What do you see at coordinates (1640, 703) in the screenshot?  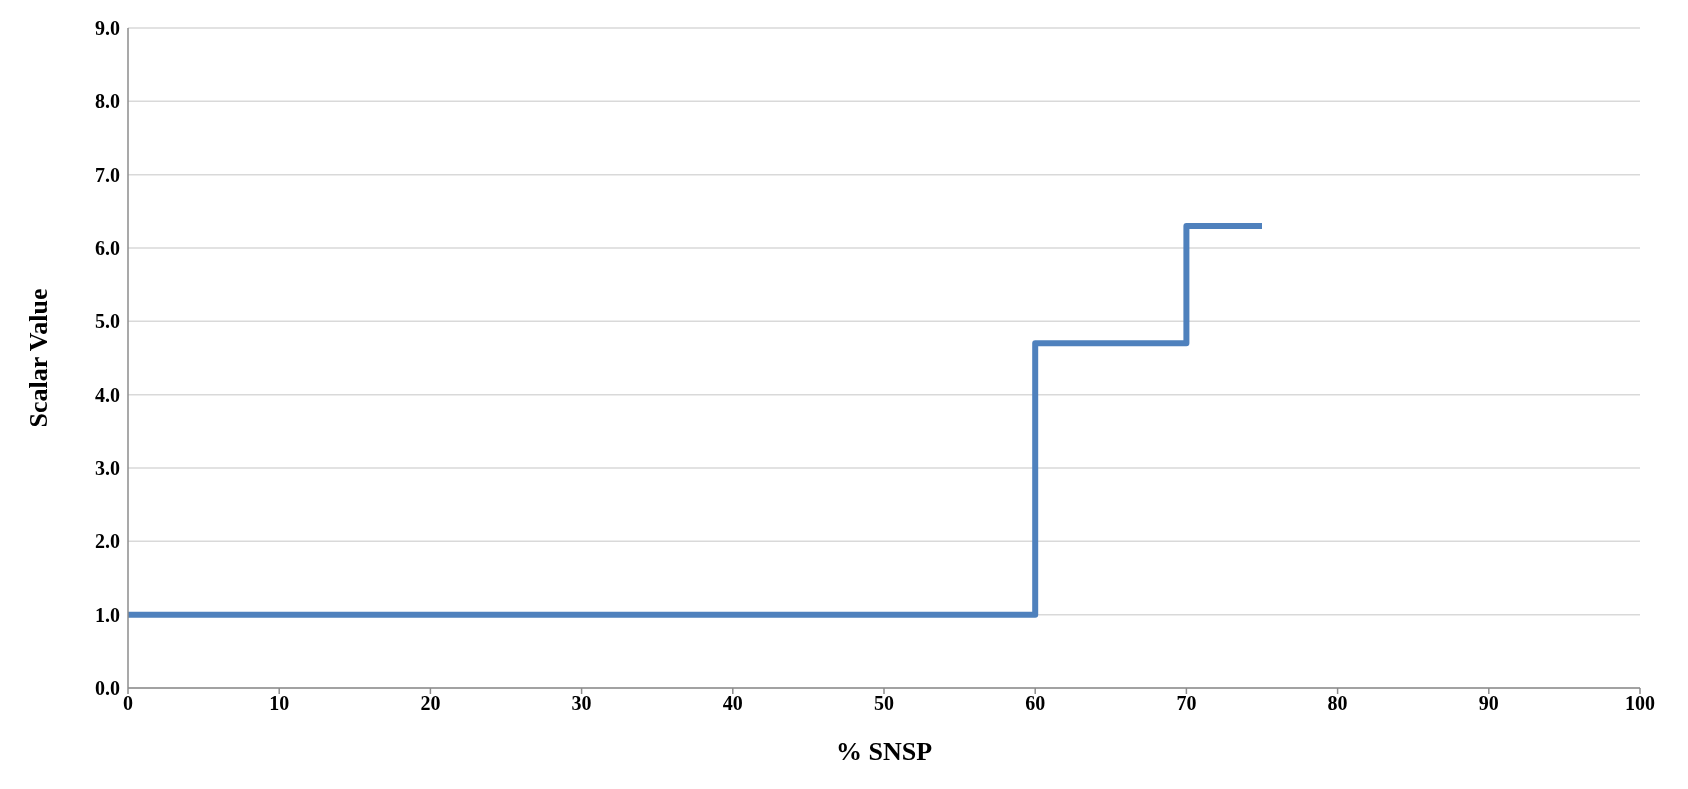 I see `x-tick-label: 100` at bounding box center [1640, 703].